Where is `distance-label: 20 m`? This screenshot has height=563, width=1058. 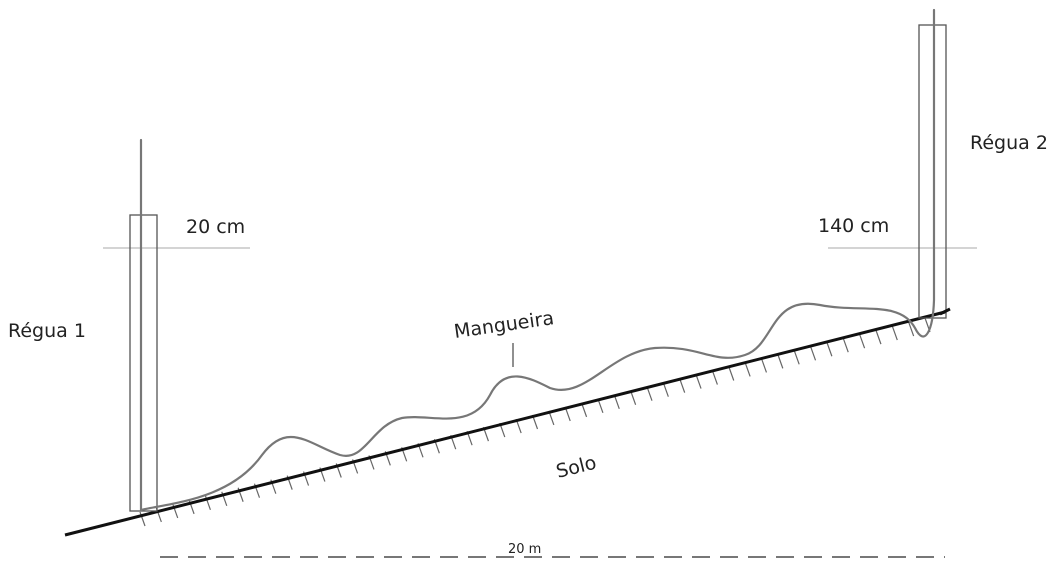 distance-label: 20 m is located at coordinates (524, 549).